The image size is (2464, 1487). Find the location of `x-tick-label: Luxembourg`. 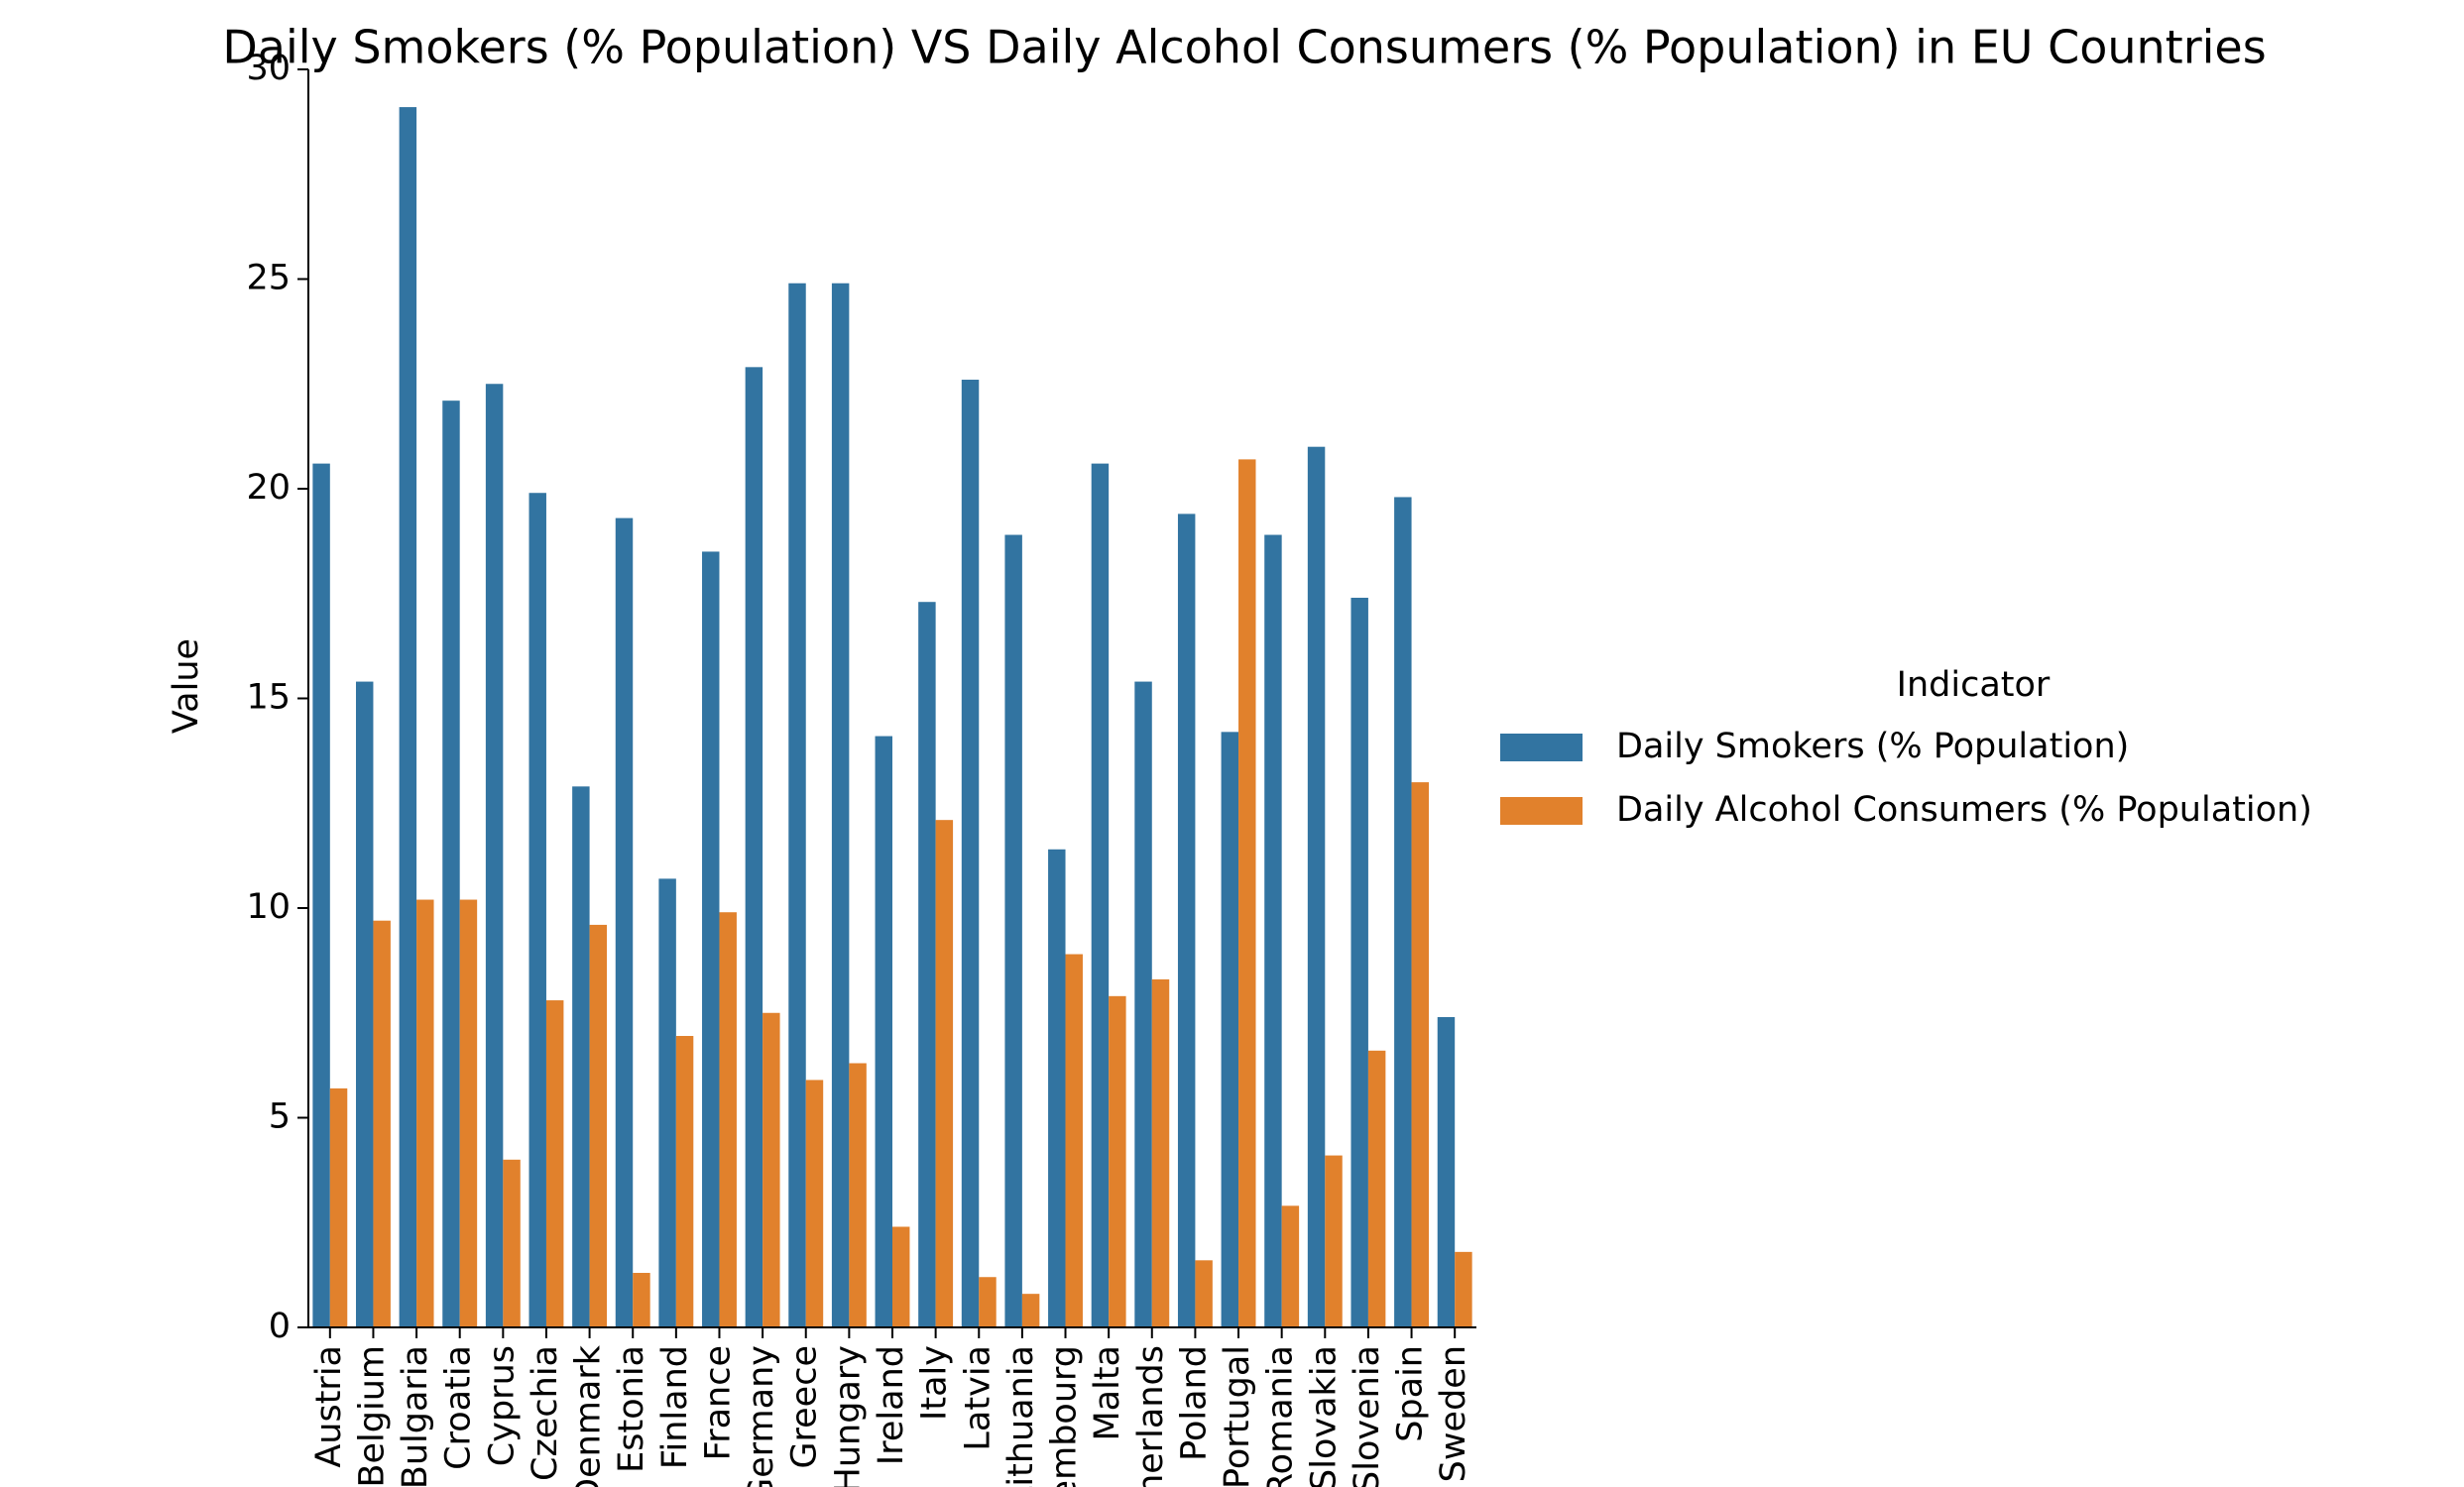

x-tick-label: Luxembourg is located at coordinates (1065, 1416).